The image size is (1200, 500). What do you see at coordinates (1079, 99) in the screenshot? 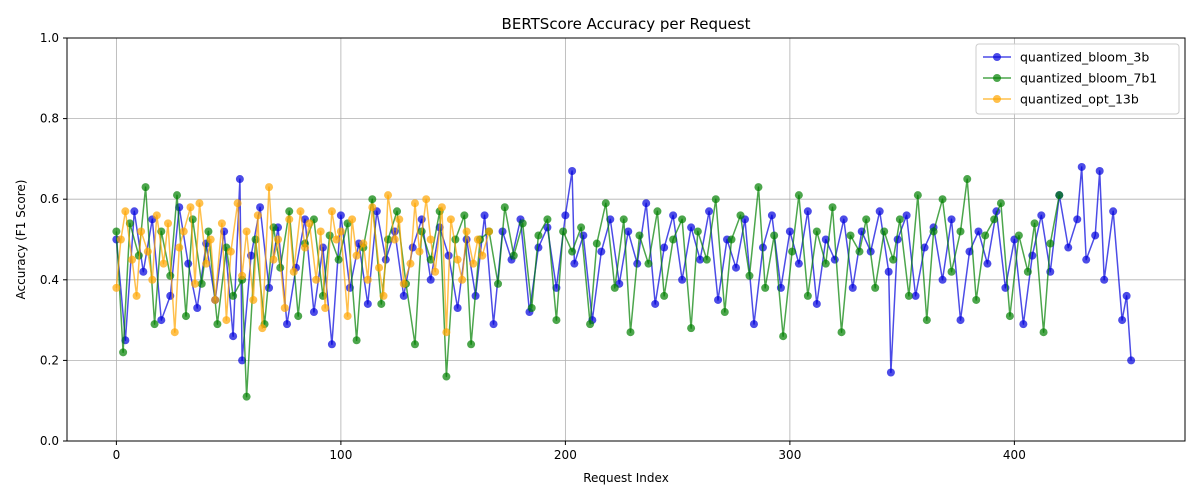
I see `legend-label: quantized_opt_13b` at bounding box center [1079, 99].